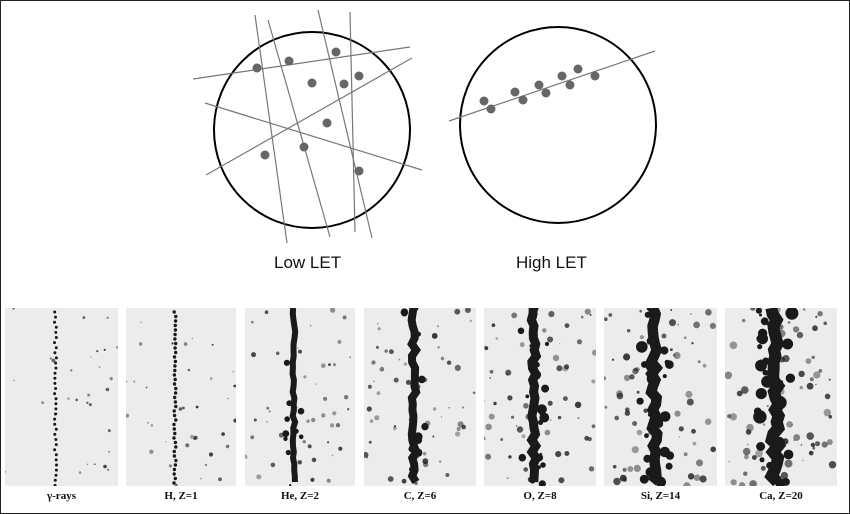 The width and height of the screenshot is (850, 514). What do you see at coordinates (540, 496) in the screenshot?
I see `panel-caption: O, Z=8` at bounding box center [540, 496].